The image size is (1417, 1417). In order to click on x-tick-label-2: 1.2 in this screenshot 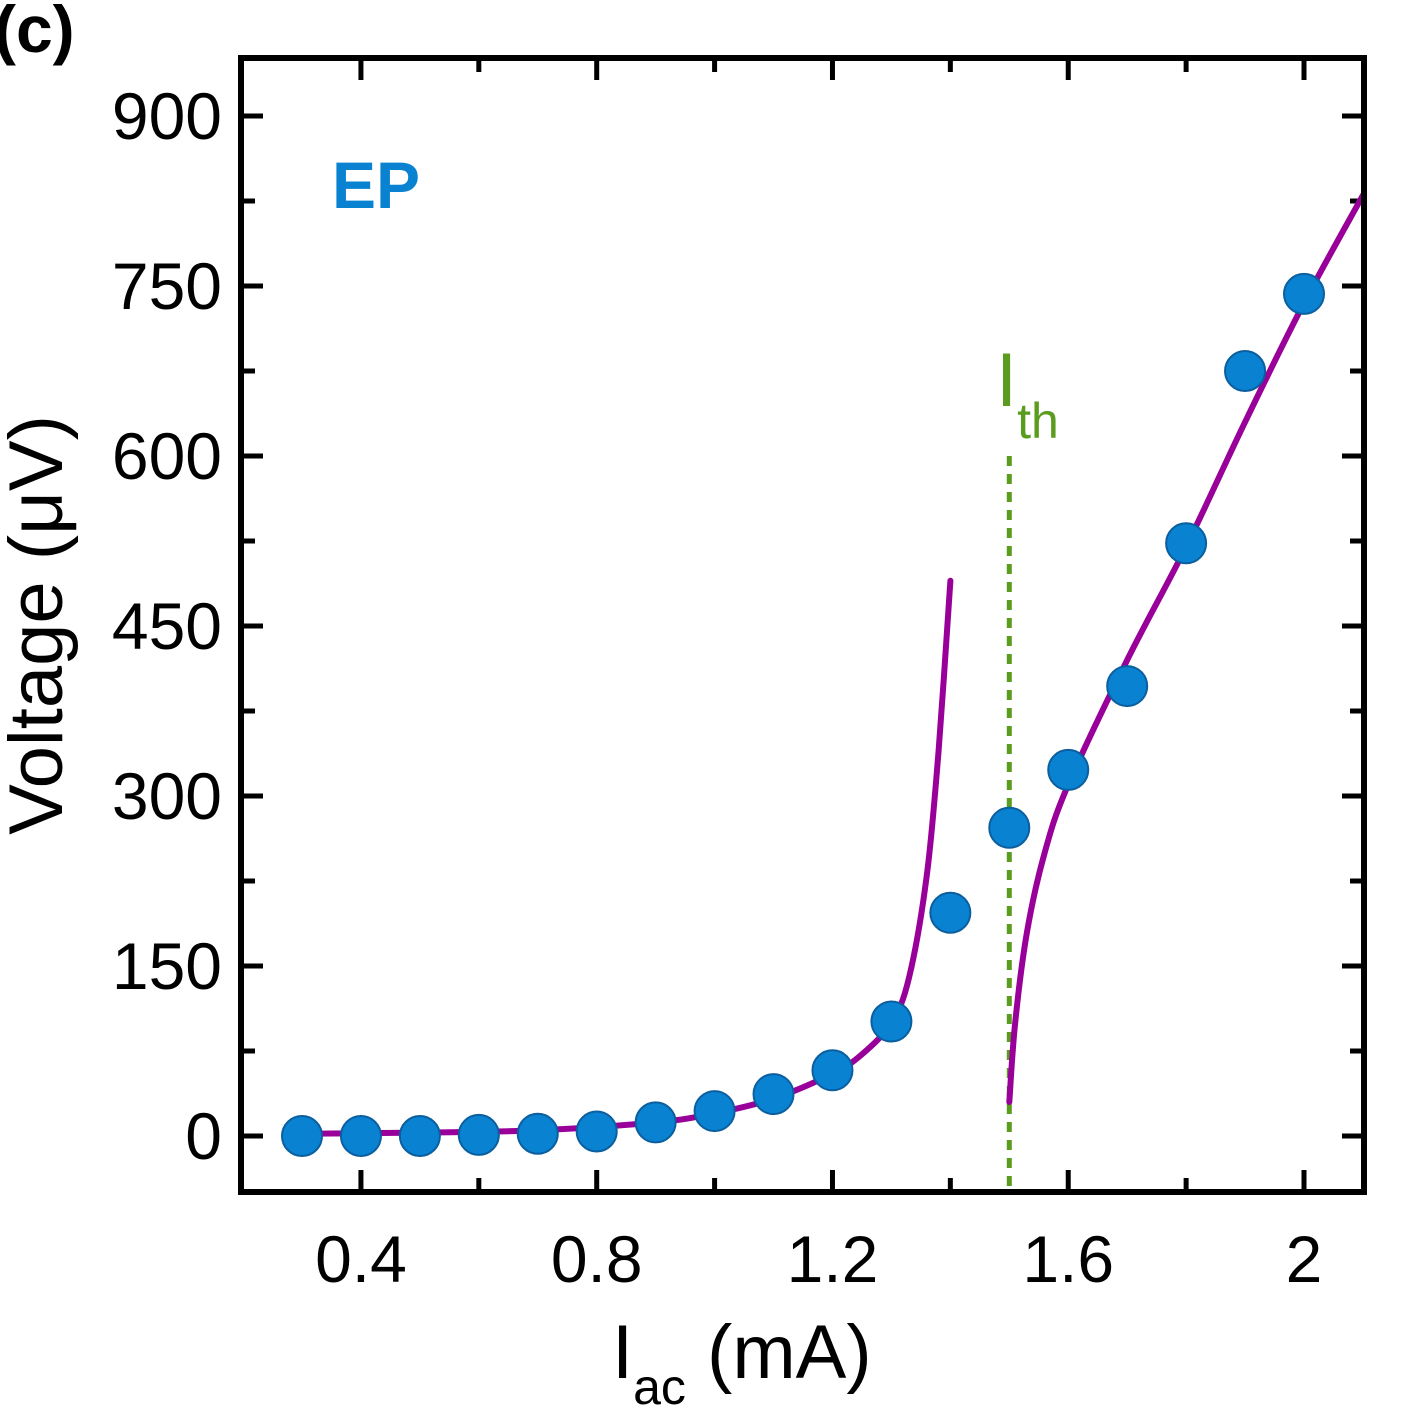, I will do `click(833, 1259)`.